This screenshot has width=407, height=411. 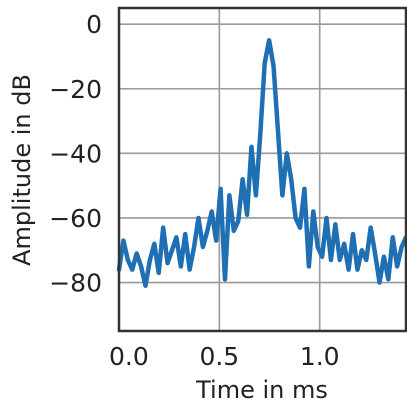 I want to click on x-tick-label: 0.5, so click(x=219, y=356).